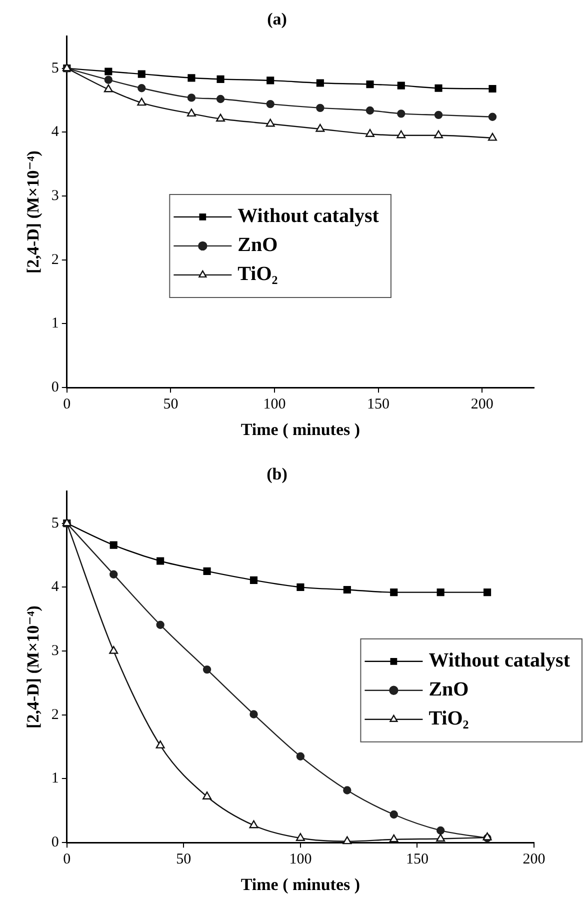  Describe the element at coordinates (277, 474) in the screenshot. I see `chart-title: (b)` at that location.